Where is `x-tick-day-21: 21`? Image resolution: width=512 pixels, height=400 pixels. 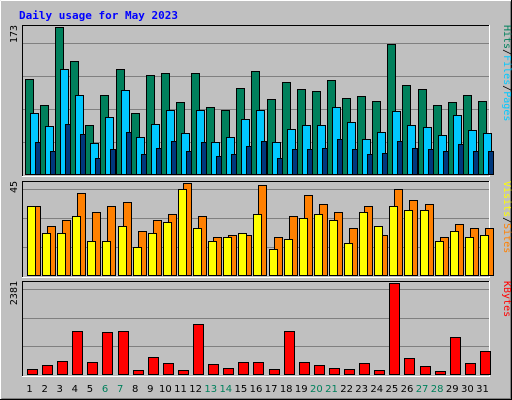 x-tick-day-21: 21 is located at coordinates (331, 389).